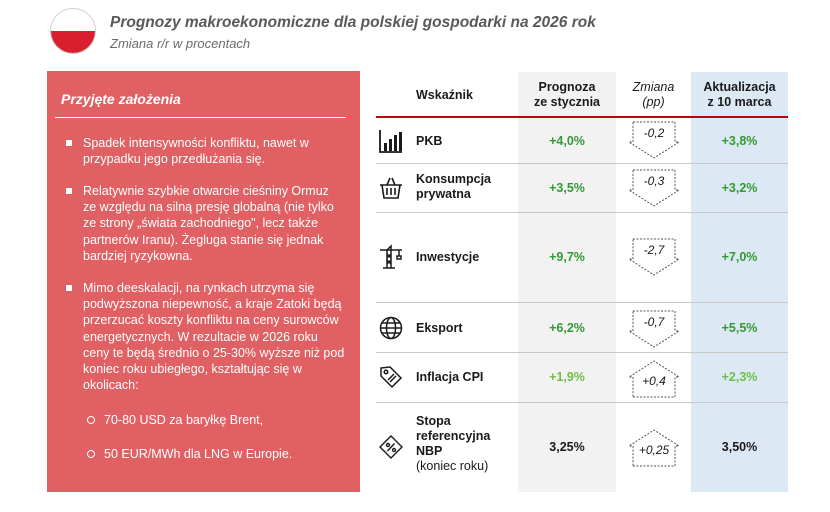 The height and width of the screenshot is (512, 830). I want to click on header-indicator: Wskaźnik, so click(444, 95).